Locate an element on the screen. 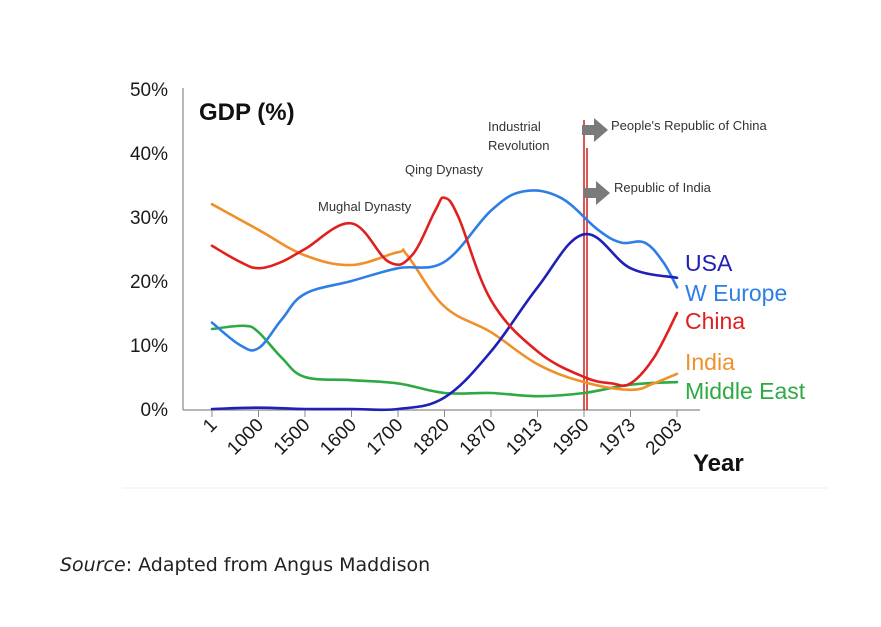  x-tick-label: 1973 is located at coordinates (617, 437).